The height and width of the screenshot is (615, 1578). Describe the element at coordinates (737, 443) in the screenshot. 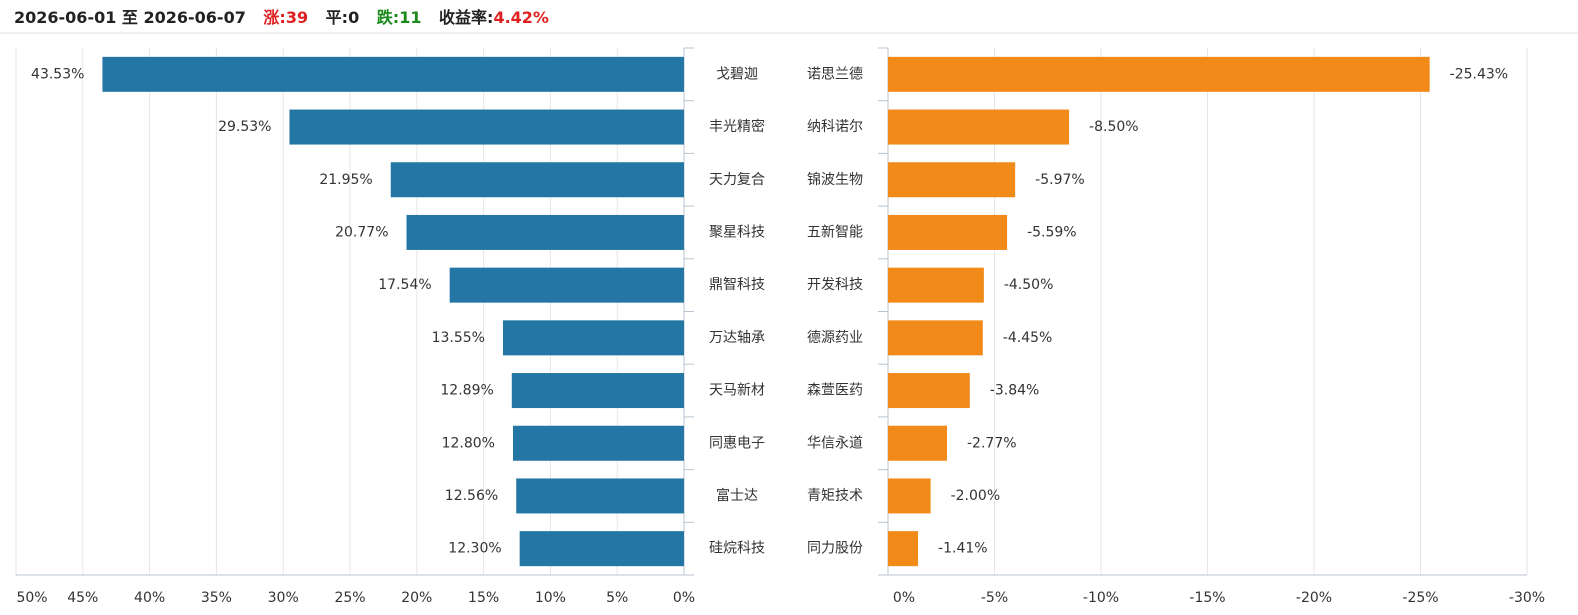

I see `category-label: 同惠电子` at that location.